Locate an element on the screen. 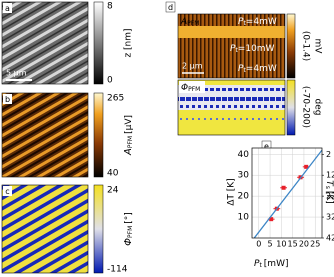 The height and width of the screenshot is (277, 334). subscript: s is located at coordinates (328, 187).